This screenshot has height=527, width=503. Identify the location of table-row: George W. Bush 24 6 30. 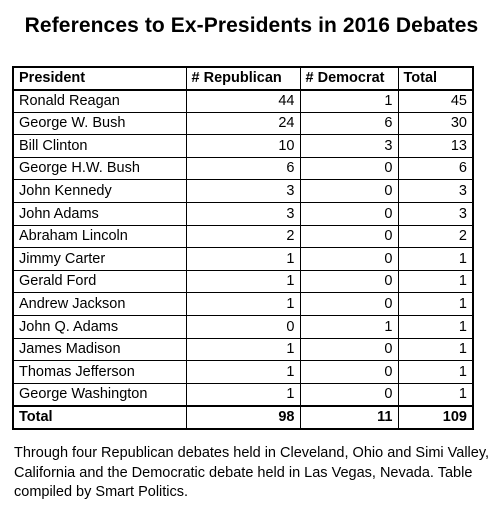
(243, 123).